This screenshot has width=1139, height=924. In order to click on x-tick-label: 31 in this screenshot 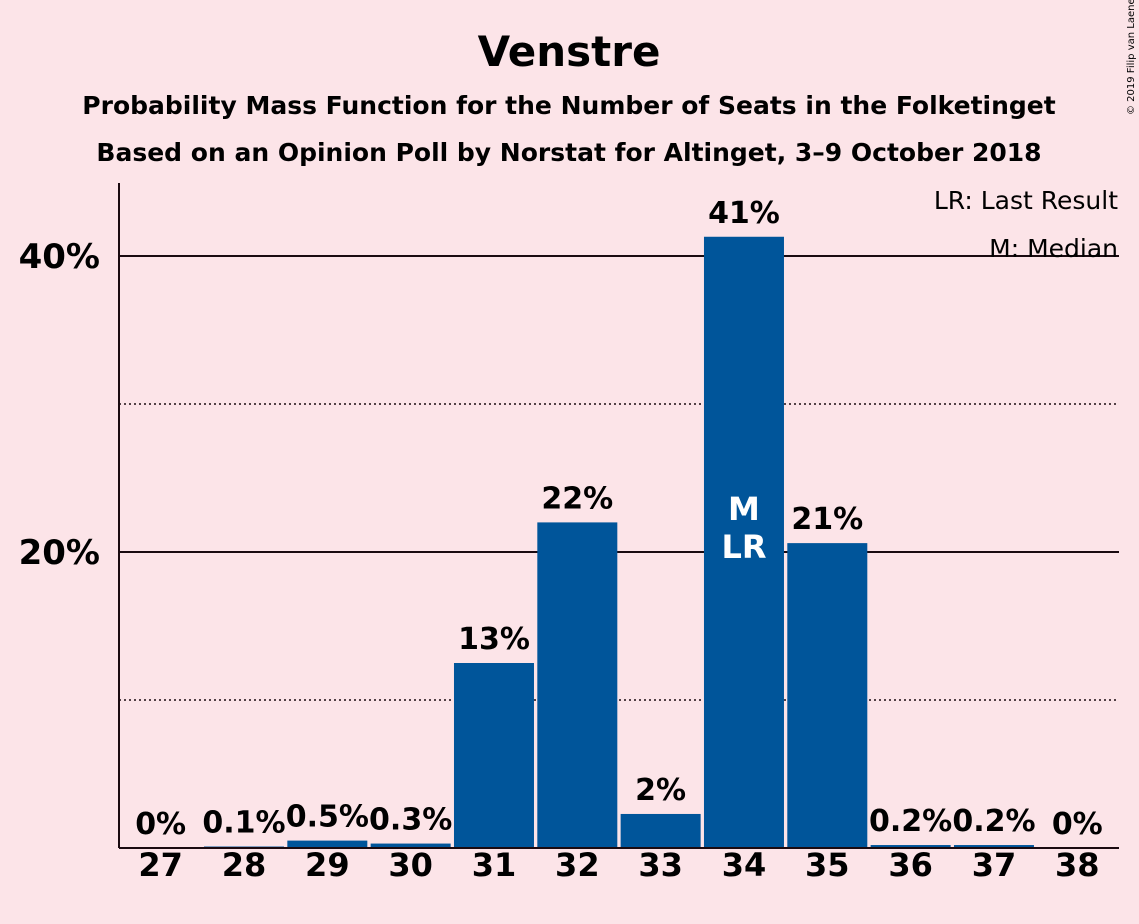, I will do `click(494, 865)`.